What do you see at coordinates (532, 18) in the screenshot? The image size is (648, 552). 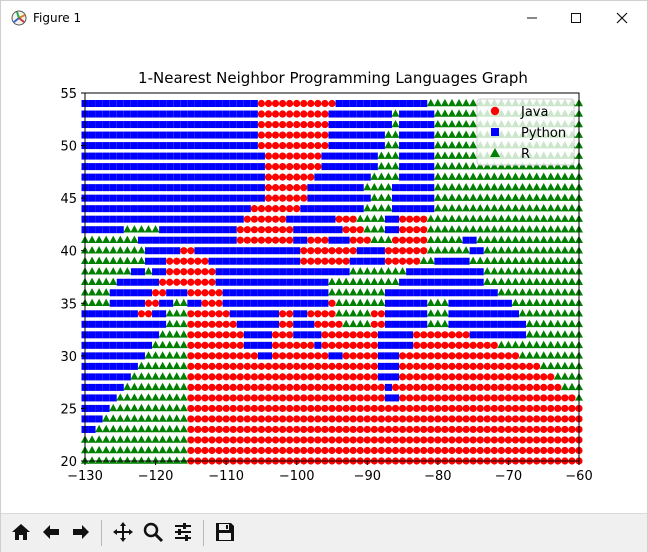 I see `minimize-button` at bounding box center [532, 18].